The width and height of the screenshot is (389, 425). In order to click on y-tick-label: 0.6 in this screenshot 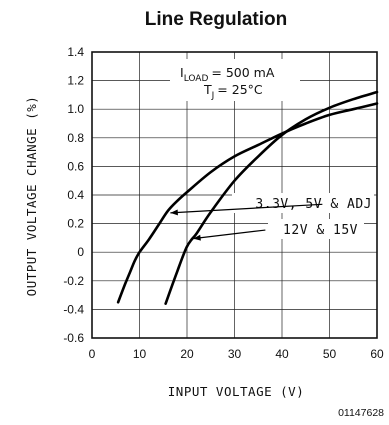, I will do `click(75, 166)`.